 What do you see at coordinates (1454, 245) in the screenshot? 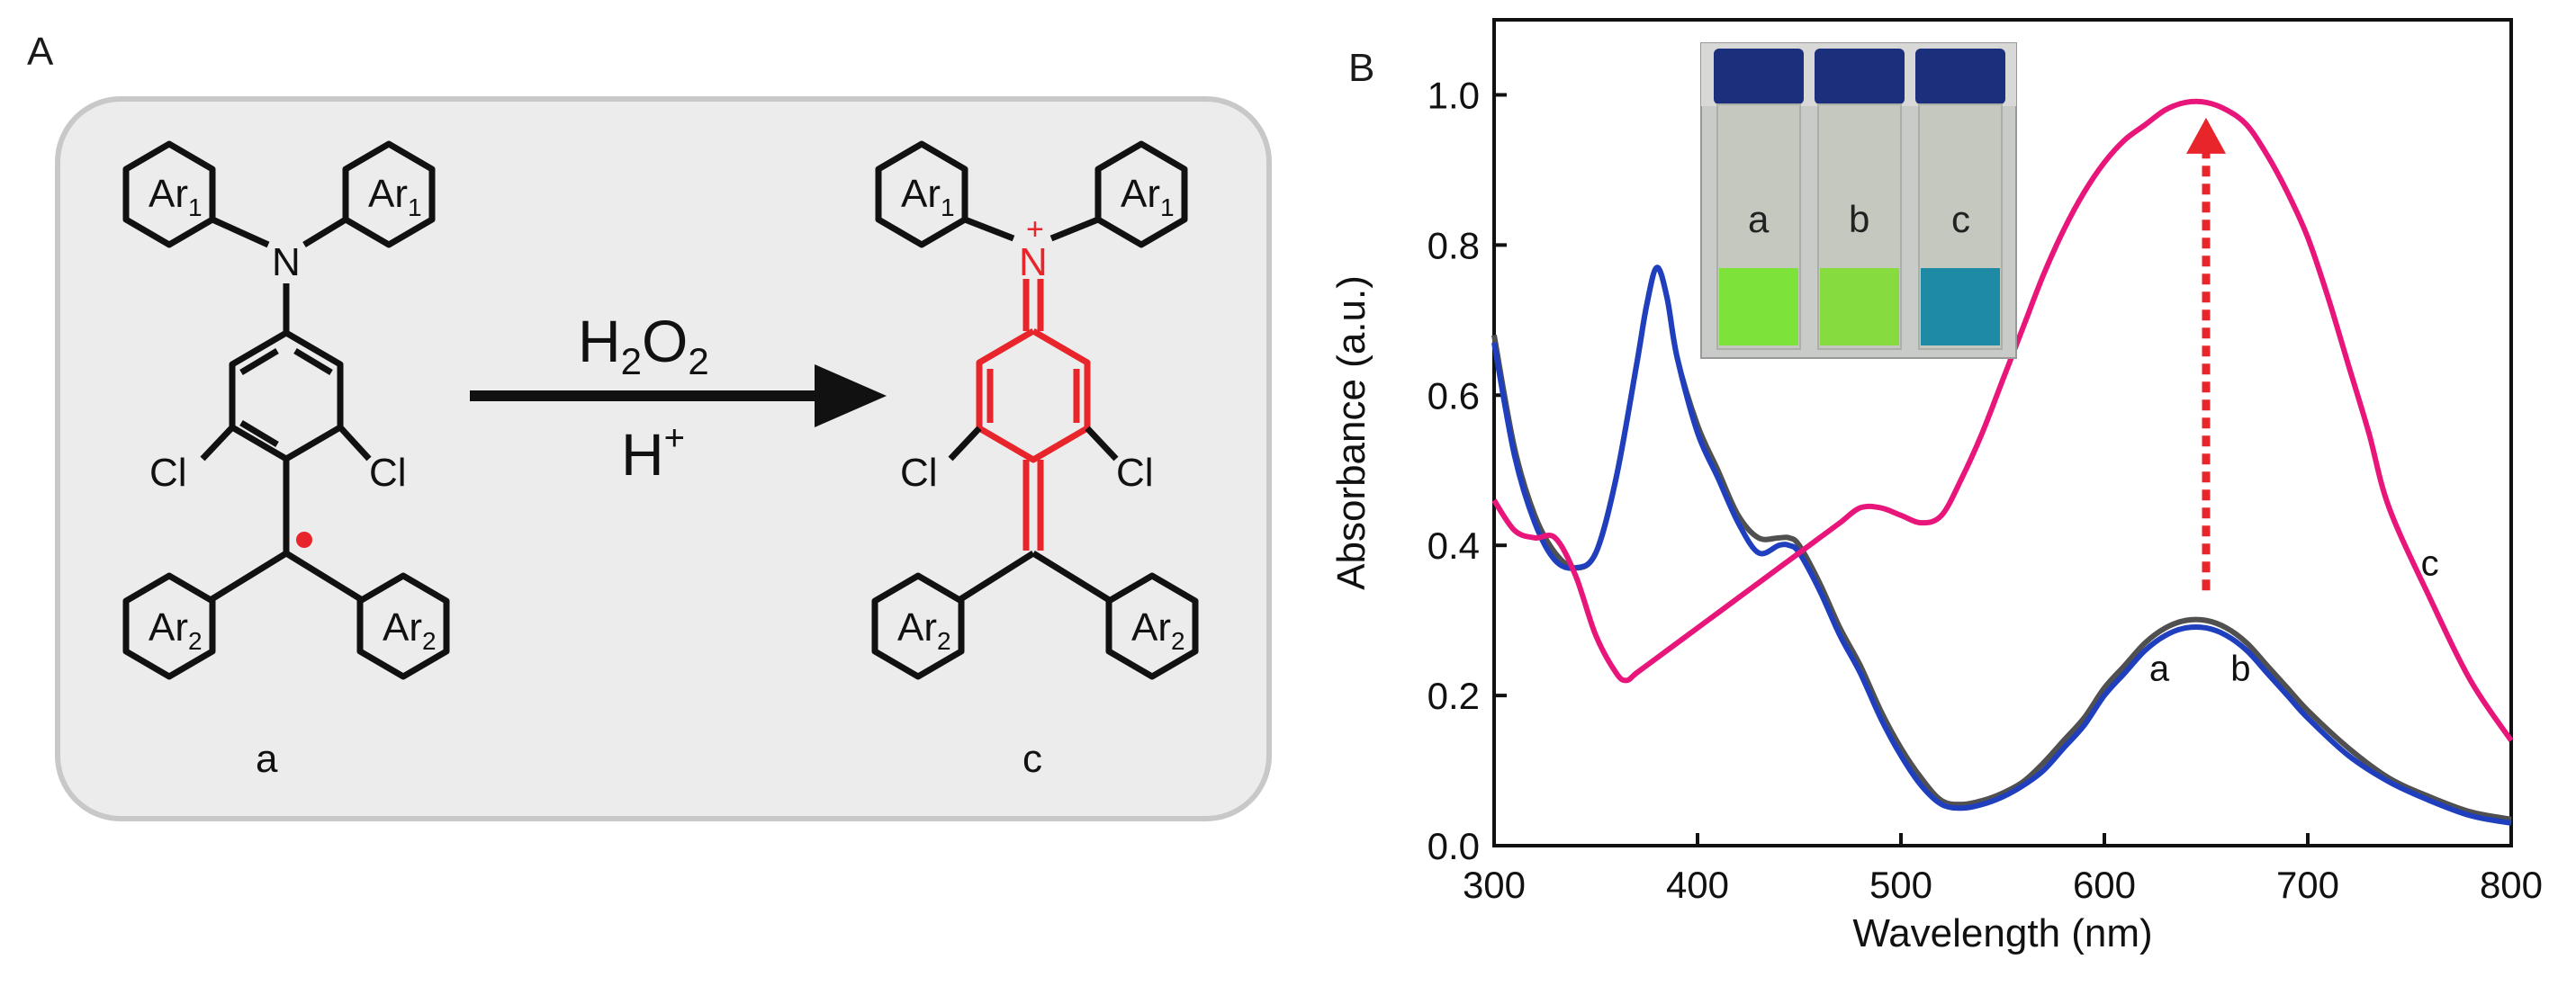
I see `y-tick-label: 0.8` at bounding box center [1454, 245].